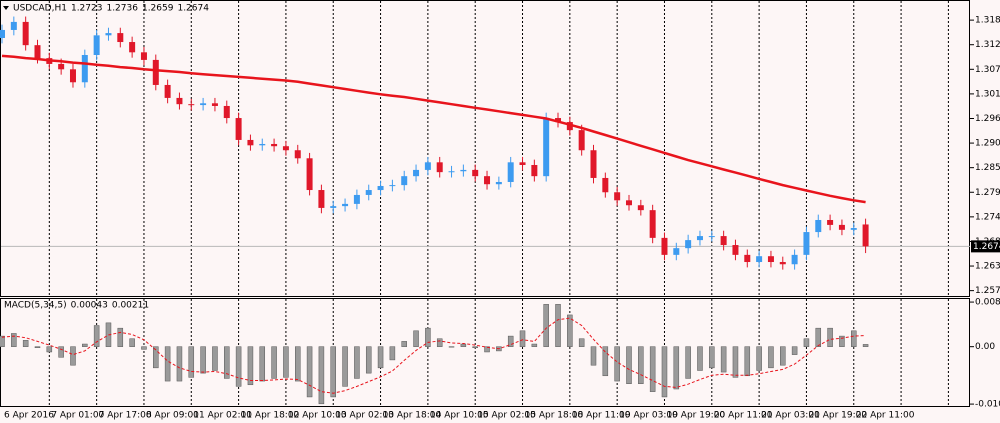  I want to click on x-tick-label: 11 Apr 18:00, so click(270, 416).